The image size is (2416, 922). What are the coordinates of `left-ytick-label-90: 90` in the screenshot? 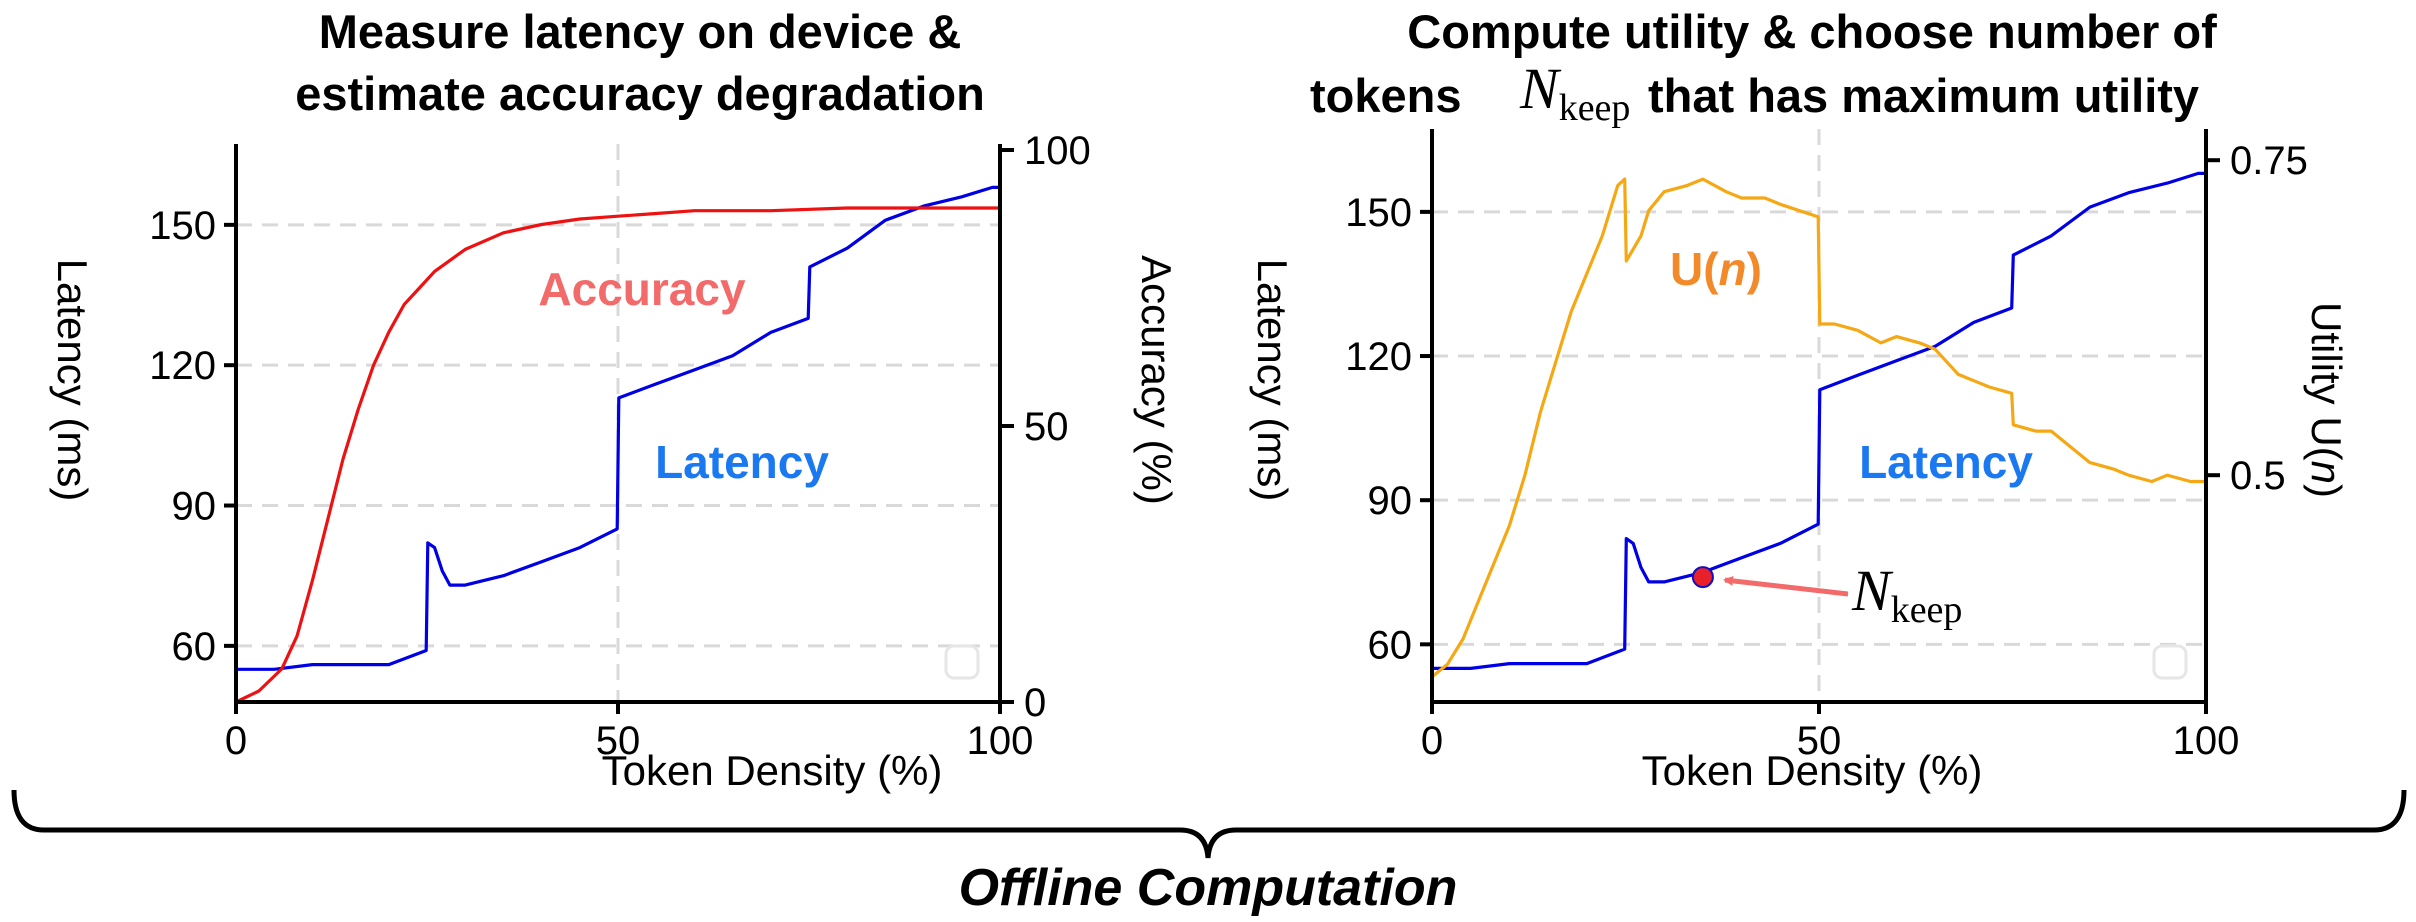 It's located at (194, 507).